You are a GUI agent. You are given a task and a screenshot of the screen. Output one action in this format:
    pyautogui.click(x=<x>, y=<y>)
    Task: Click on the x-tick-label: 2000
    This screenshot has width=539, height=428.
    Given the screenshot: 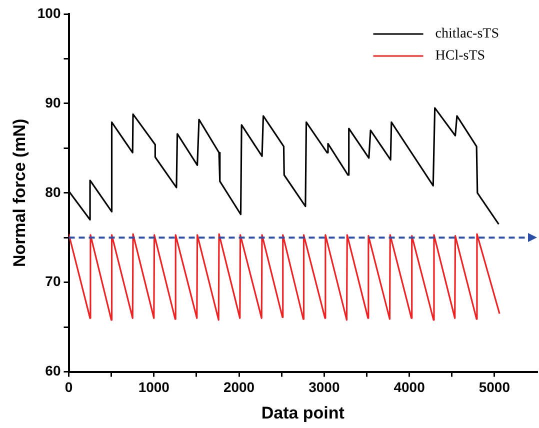 What is the action you would take?
    pyautogui.click(x=239, y=387)
    